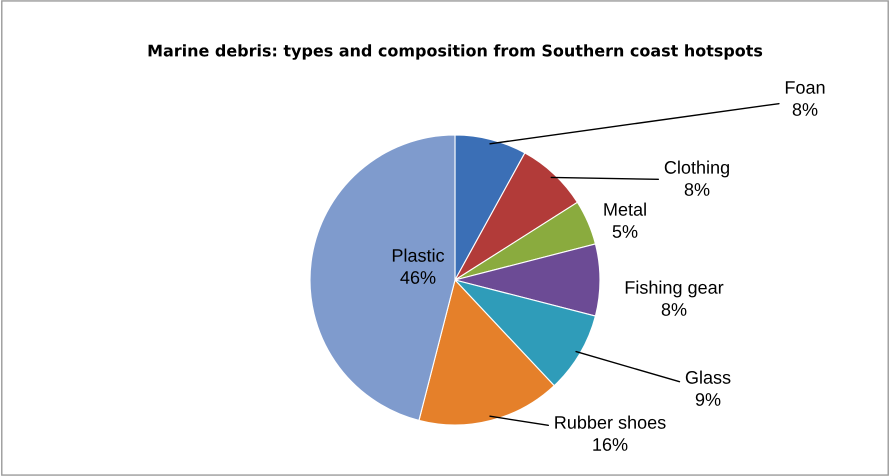  Describe the element at coordinates (610, 422) in the screenshot. I see `slice-label: Rubber shoes` at that location.